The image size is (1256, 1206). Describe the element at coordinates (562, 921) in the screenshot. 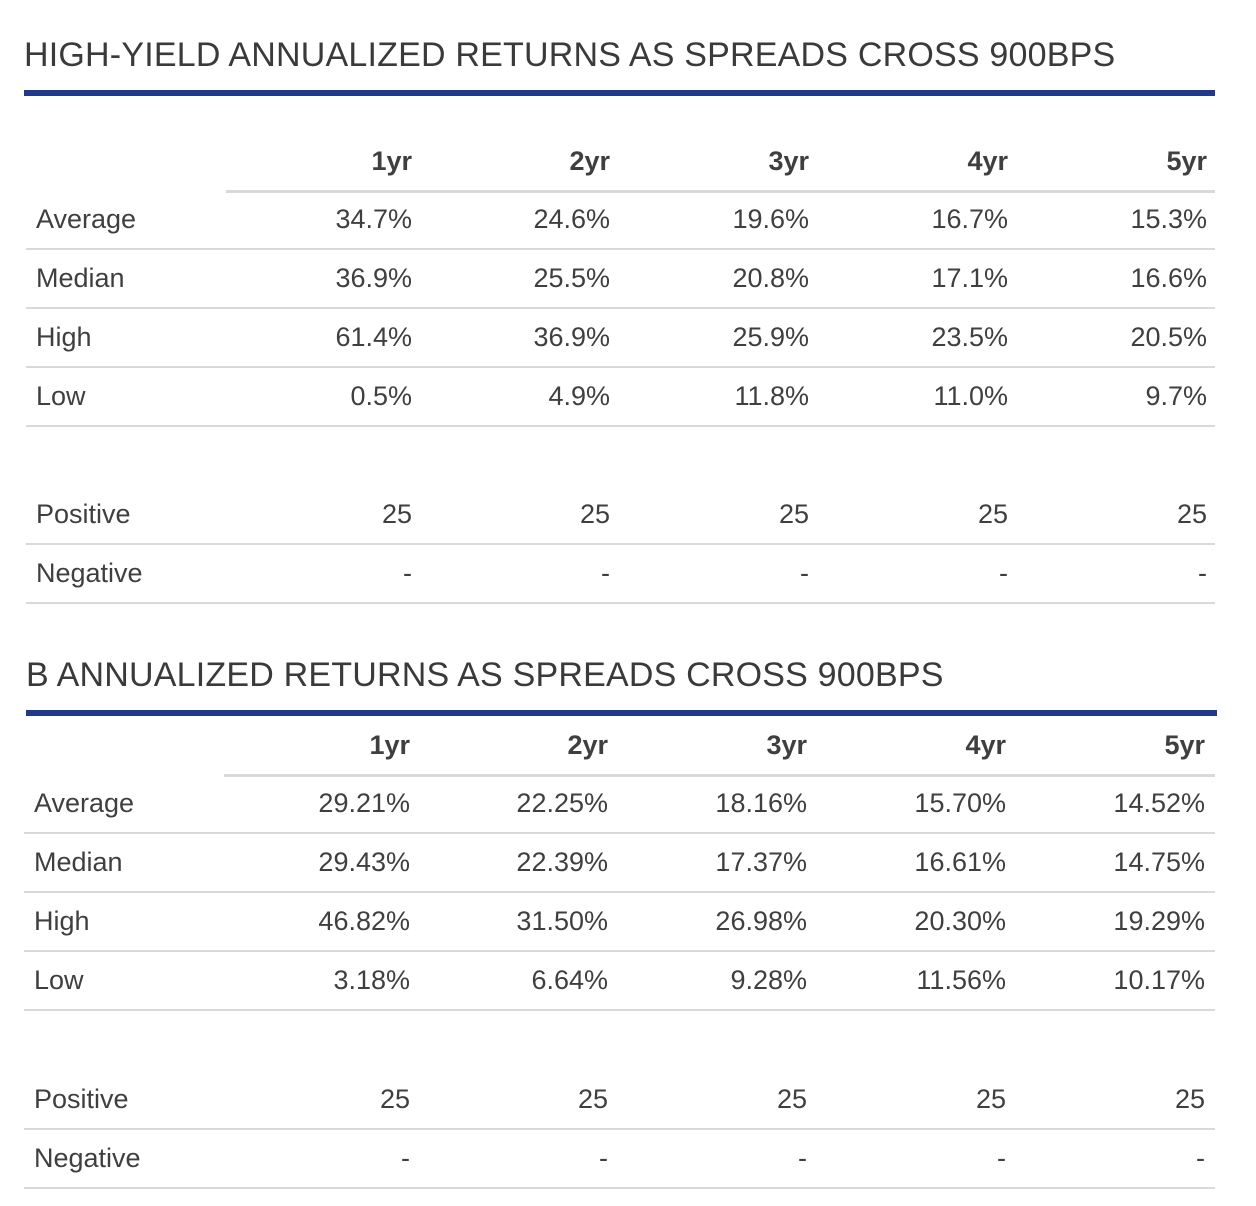

I see `cell-value: 31.50%` at that location.